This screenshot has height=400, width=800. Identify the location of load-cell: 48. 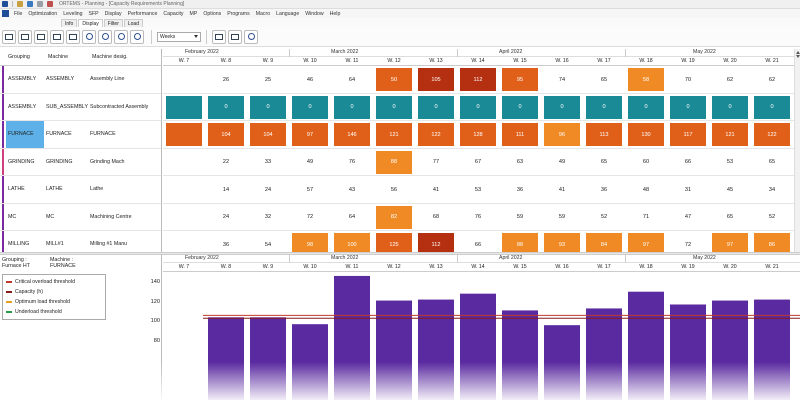
(646, 189).